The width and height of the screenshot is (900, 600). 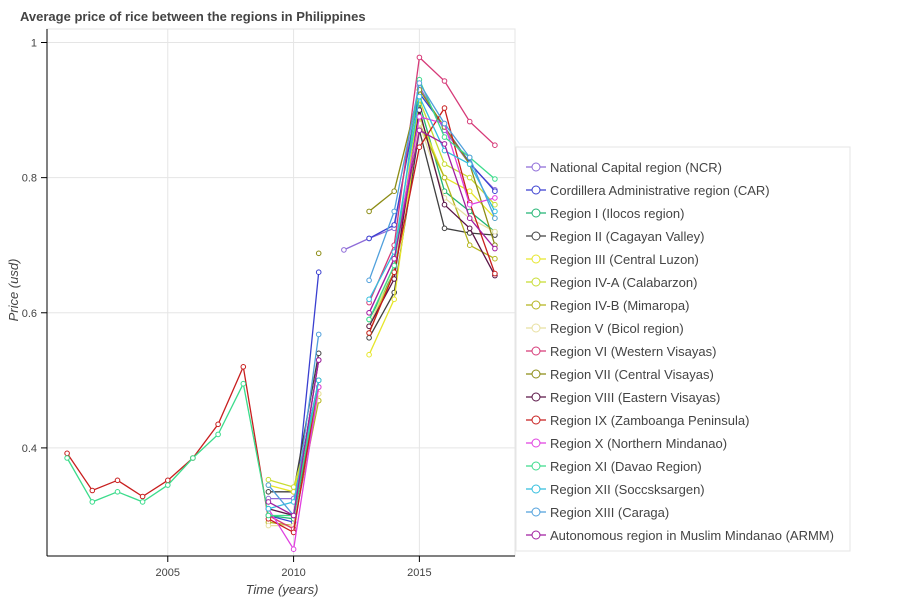 I want to click on legend-item: Region XI (Davao Region), so click(x=614, y=466).